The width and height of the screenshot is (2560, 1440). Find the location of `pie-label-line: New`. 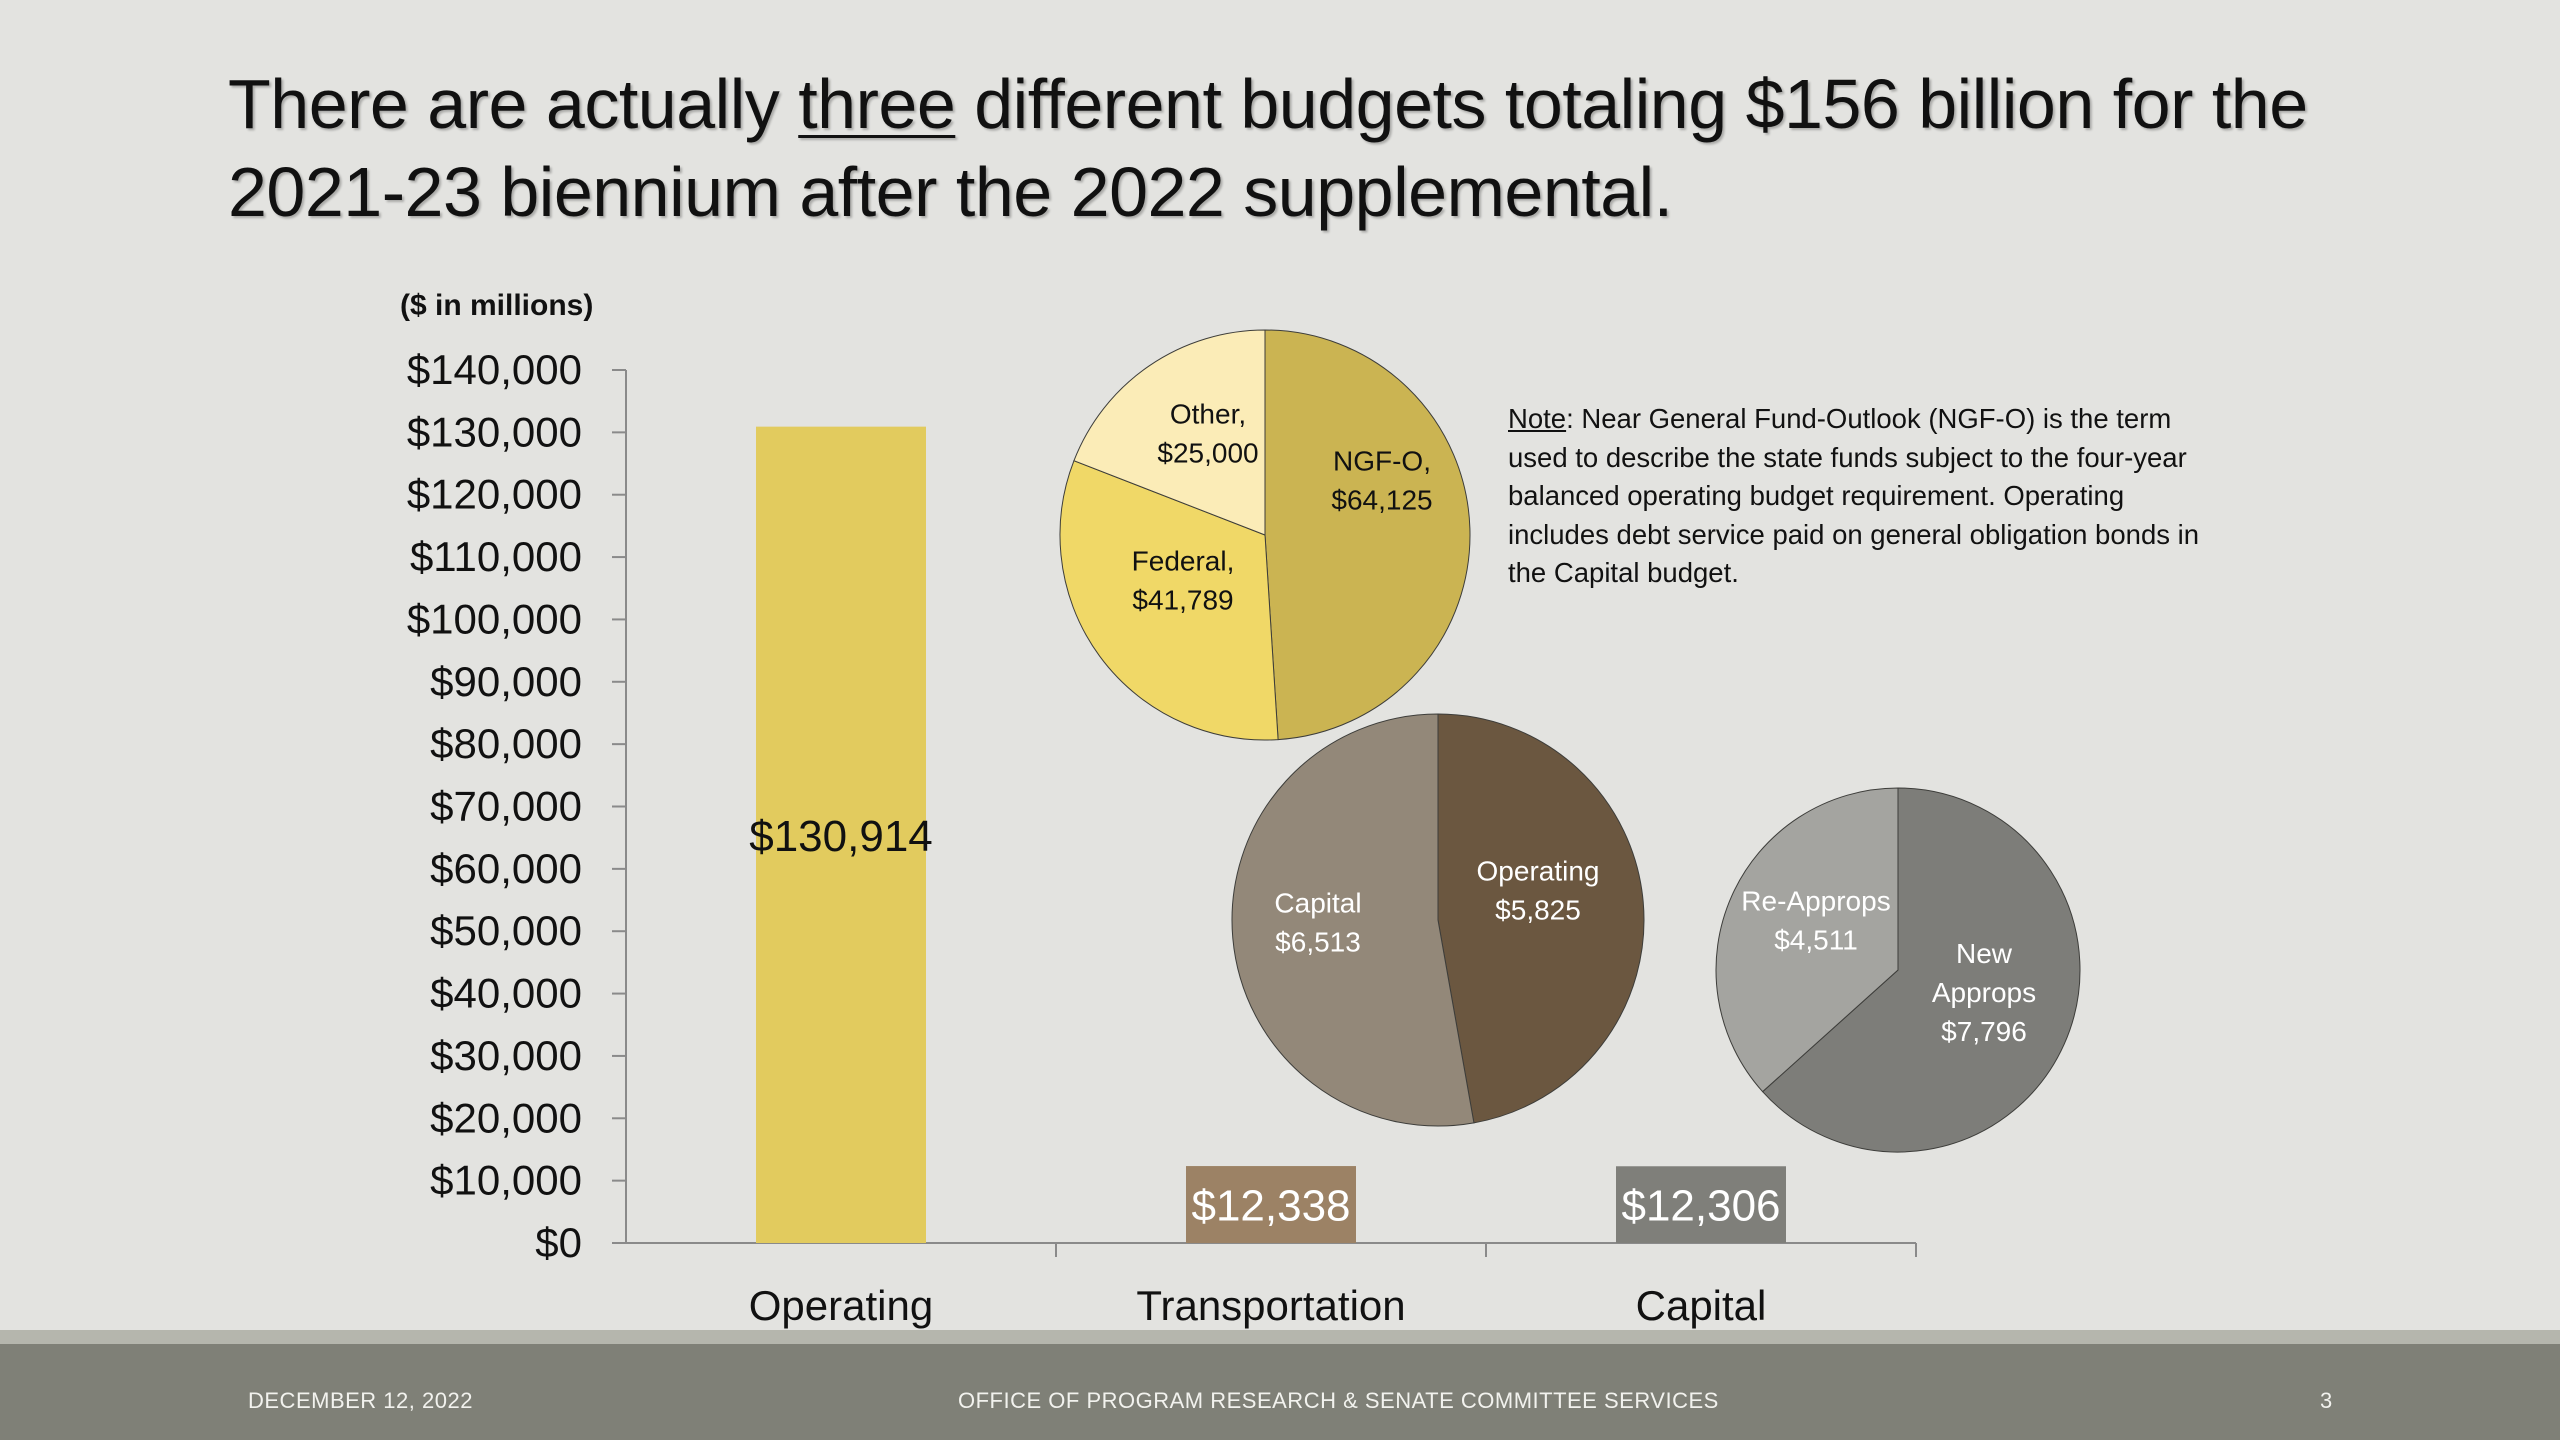

pie-label-line: New is located at coordinates (1984, 953).